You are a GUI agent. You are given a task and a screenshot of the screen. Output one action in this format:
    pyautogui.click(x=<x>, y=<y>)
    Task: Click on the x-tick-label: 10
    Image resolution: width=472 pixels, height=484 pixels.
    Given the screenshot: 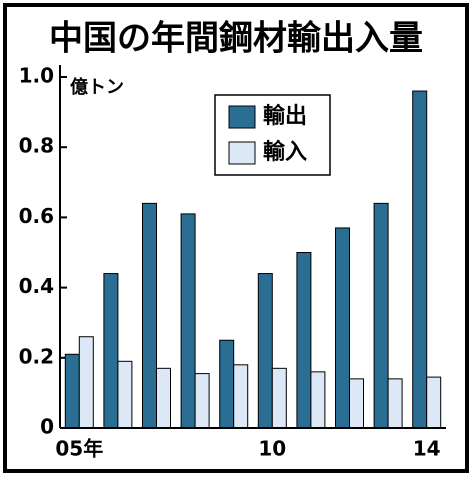 What is the action you would take?
    pyautogui.click(x=272, y=449)
    